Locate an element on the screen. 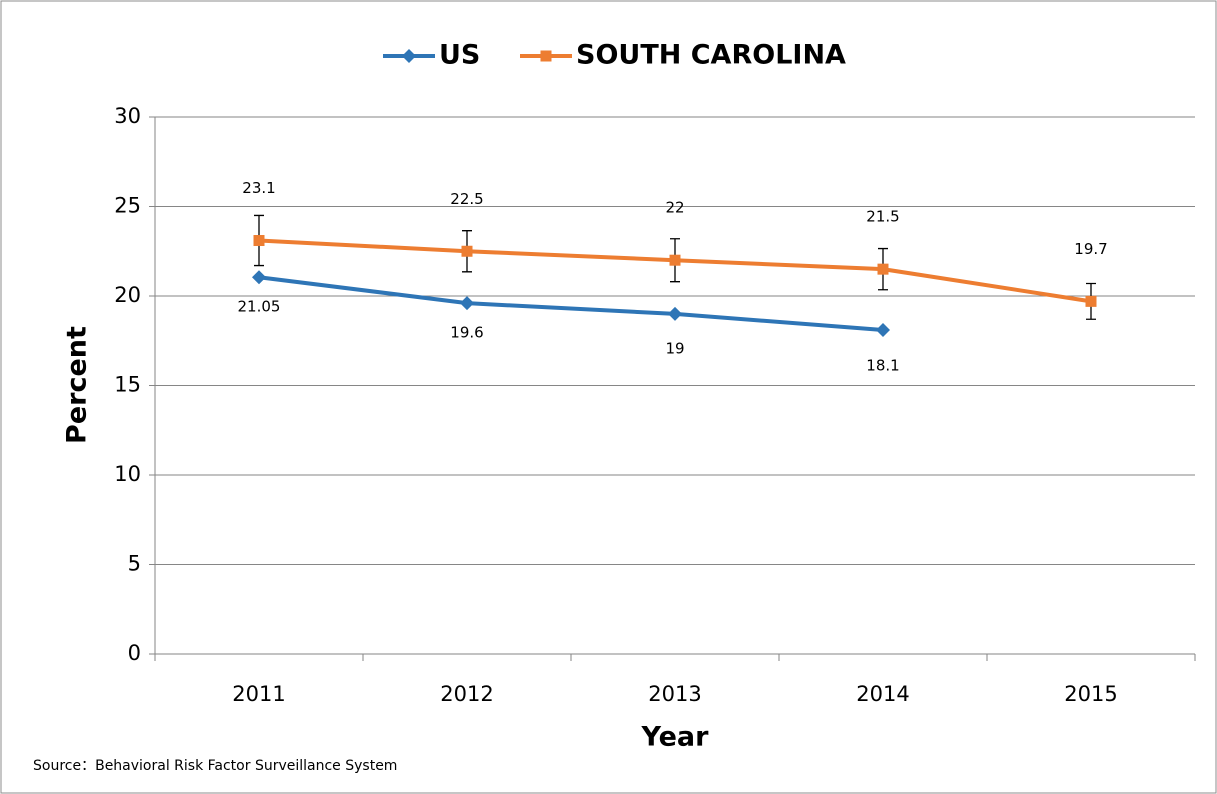 Image resolution: width=1217 pixels, height=794 pixels. y-tick-label: 15 is located at coordinates (127, 385).